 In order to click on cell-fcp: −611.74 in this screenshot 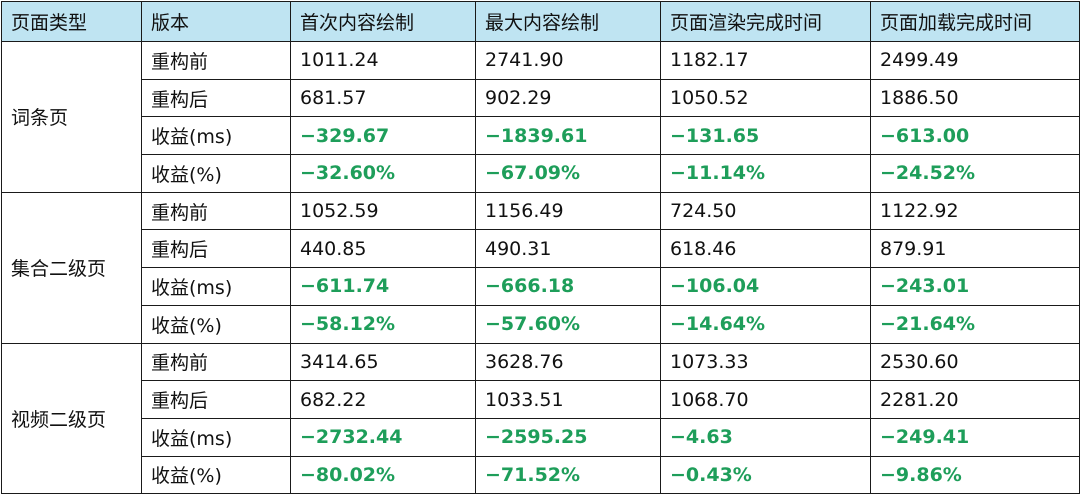, I will do `click(383, 286)`.